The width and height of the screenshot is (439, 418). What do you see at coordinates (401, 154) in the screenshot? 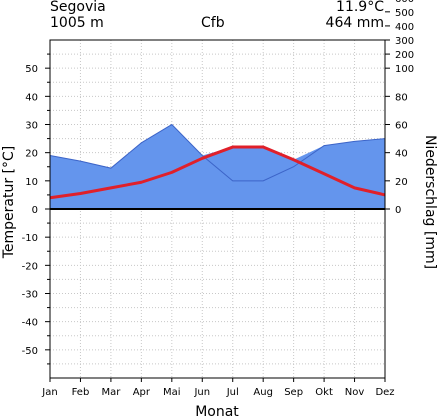
I see `tick-label-precipitation: 40` at bounding box center [401, 154].